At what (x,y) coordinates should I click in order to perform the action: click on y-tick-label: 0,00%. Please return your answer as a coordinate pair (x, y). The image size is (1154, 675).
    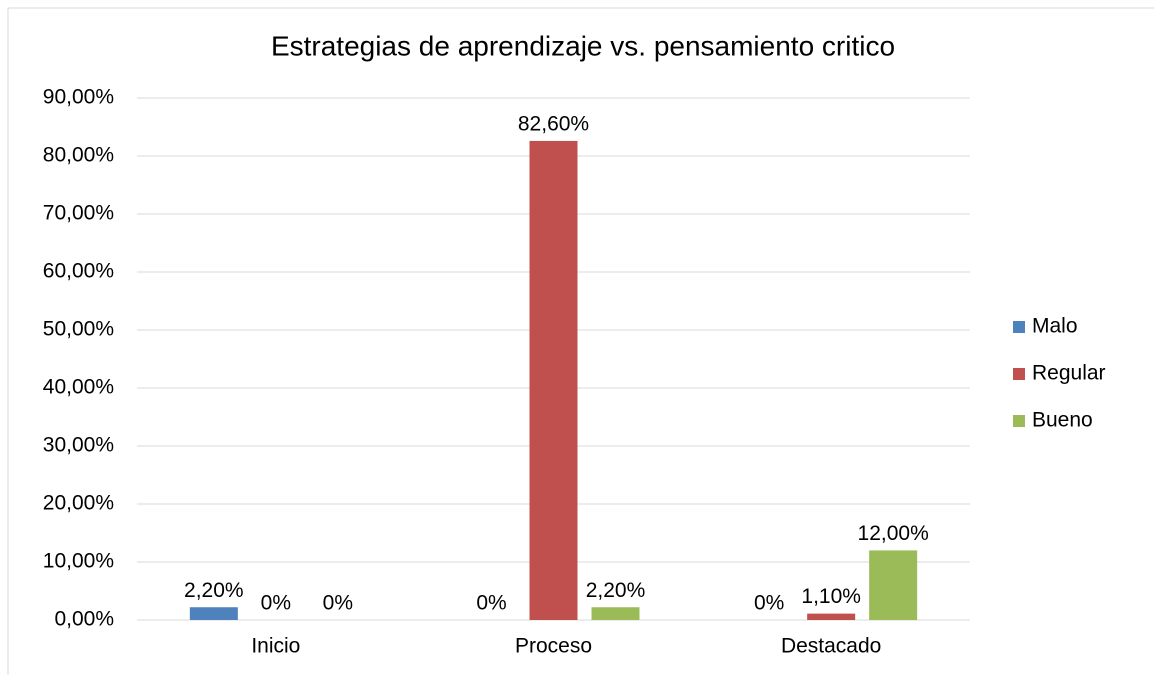
    Looking at the image, I should click on (84, 619).